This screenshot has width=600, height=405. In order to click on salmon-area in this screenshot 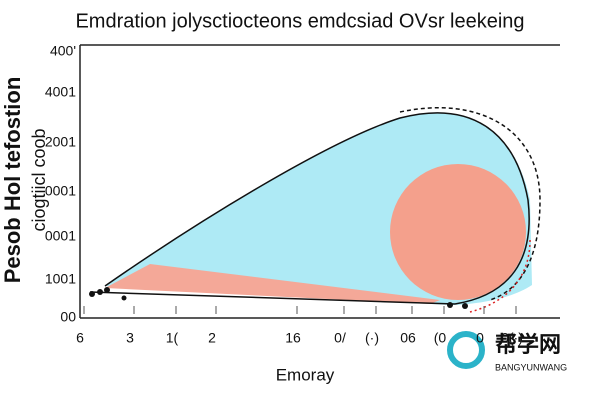, I will do `click(272, 284)`.